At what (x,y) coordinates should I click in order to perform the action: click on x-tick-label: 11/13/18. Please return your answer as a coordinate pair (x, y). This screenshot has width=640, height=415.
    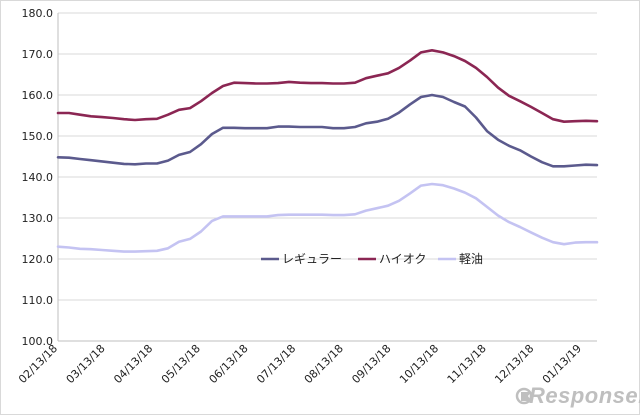
    Looking at the image, I should click on (467, 364).